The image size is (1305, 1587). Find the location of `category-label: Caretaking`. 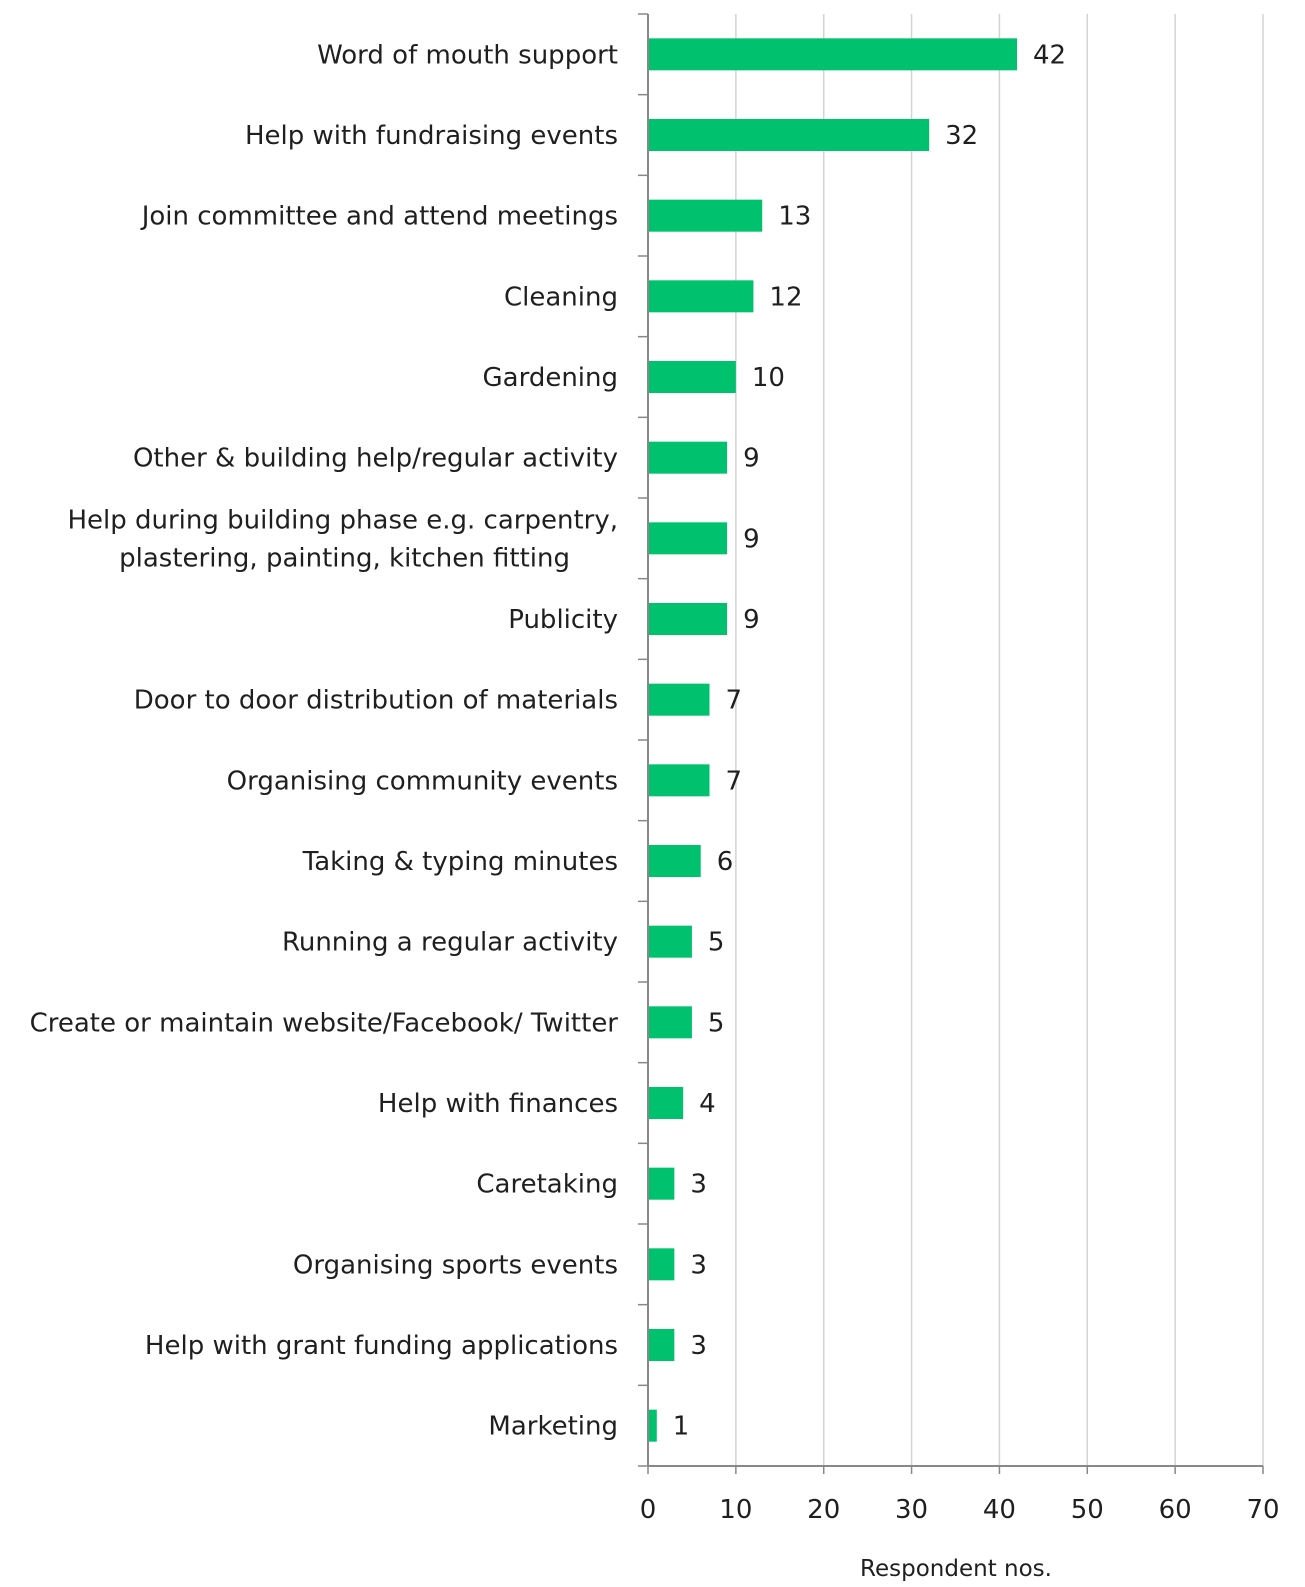

category-label: Caretaking is located at coordinates (547, 1185).